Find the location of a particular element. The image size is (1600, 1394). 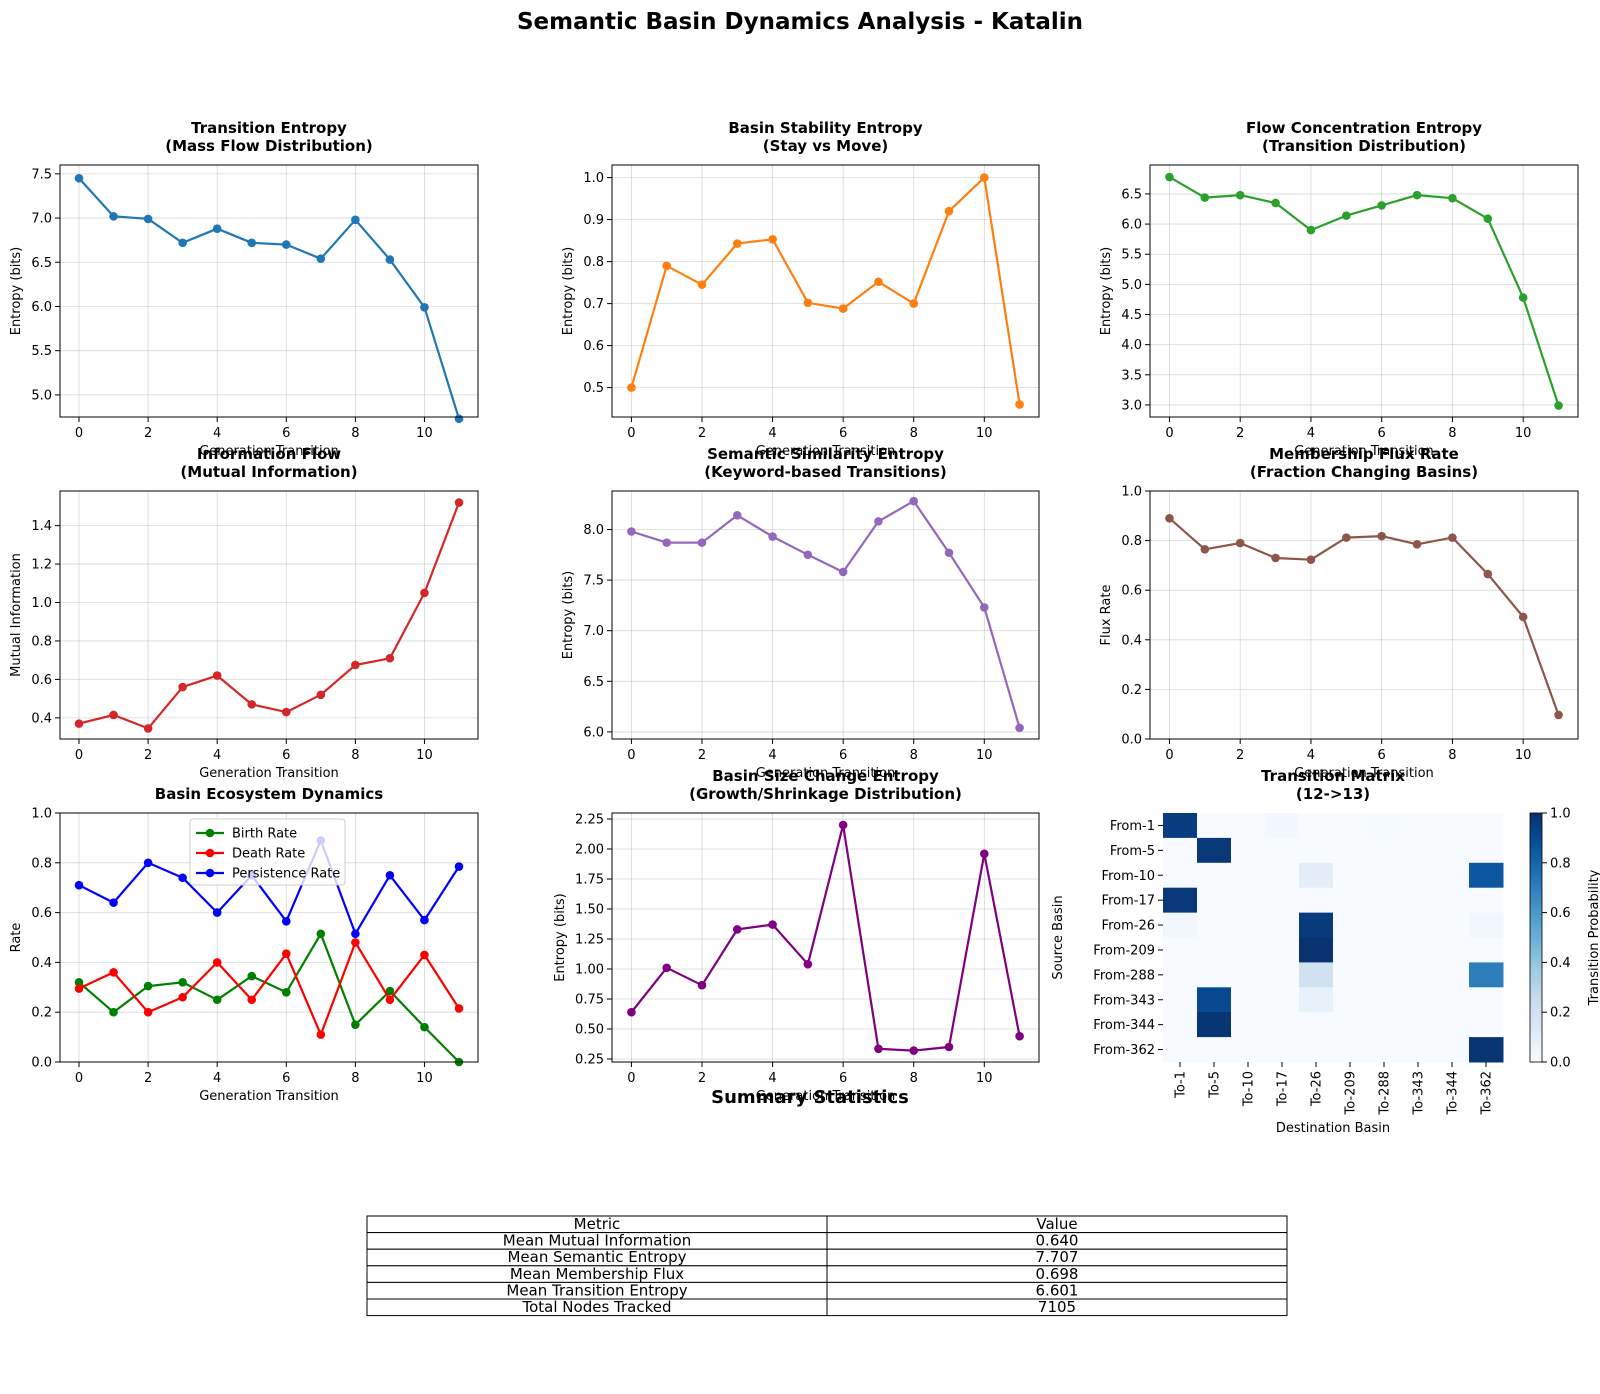

colorbar-tick-label: 0.8 is located at coordinates (1560, 863).